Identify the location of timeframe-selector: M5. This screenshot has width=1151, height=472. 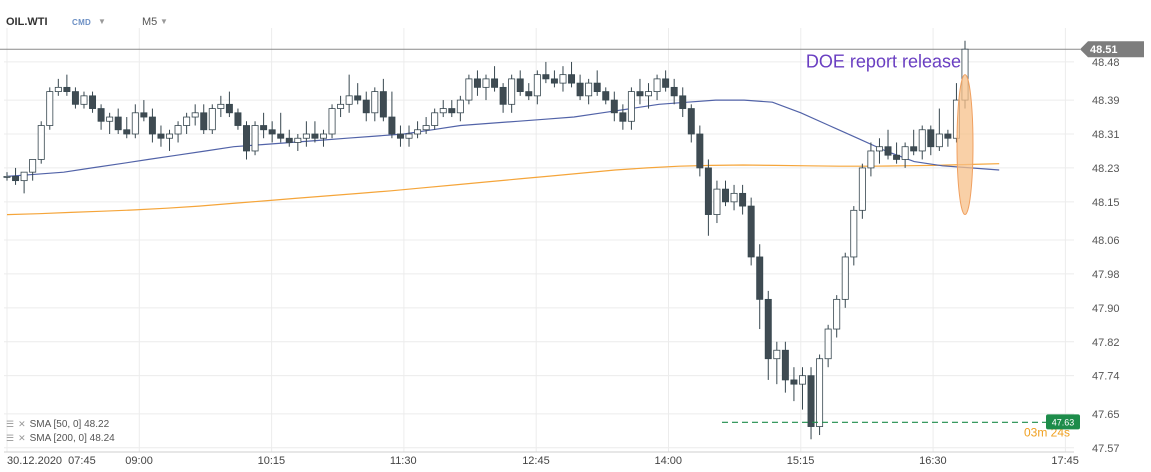
(150, 22).